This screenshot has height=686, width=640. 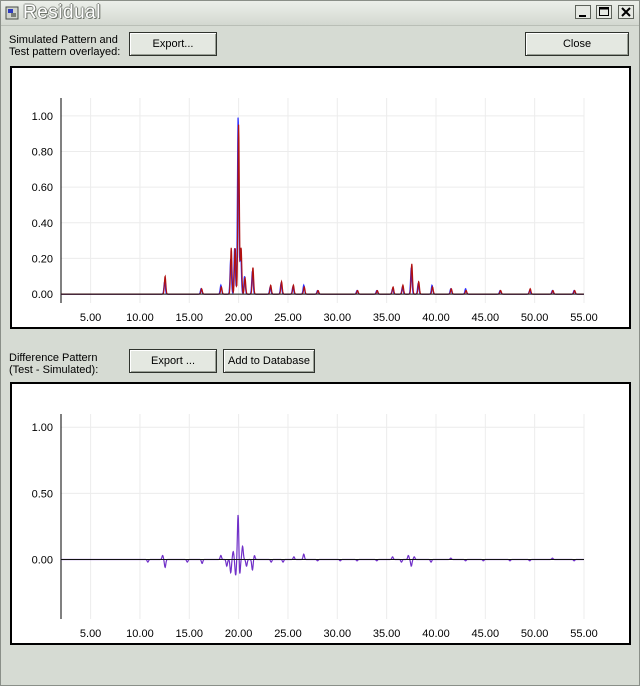 What do you see at coordinates (42, 259) in the screenshot?
I see `y-tick-label: 0.20` at bounding box center [42, 259].